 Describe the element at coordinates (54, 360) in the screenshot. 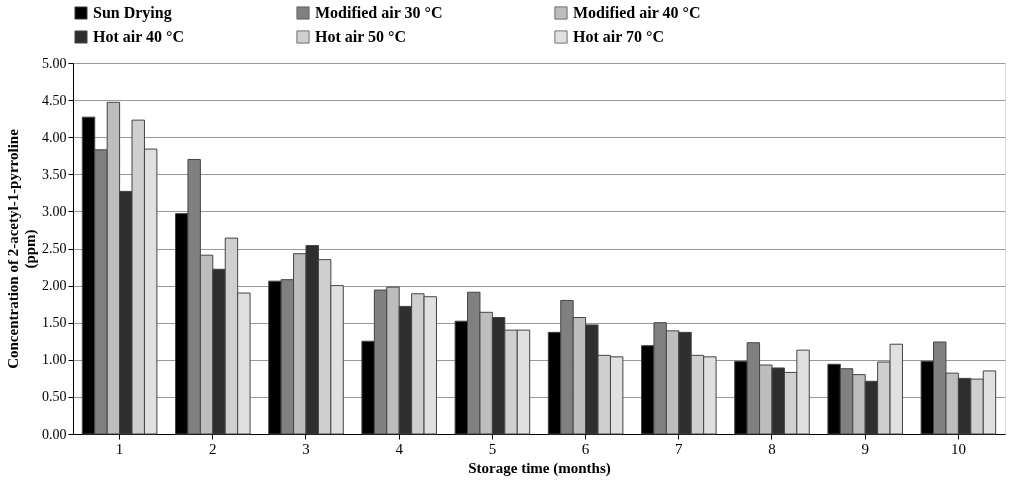

I see `y-tick-label: 1.00` at that location.